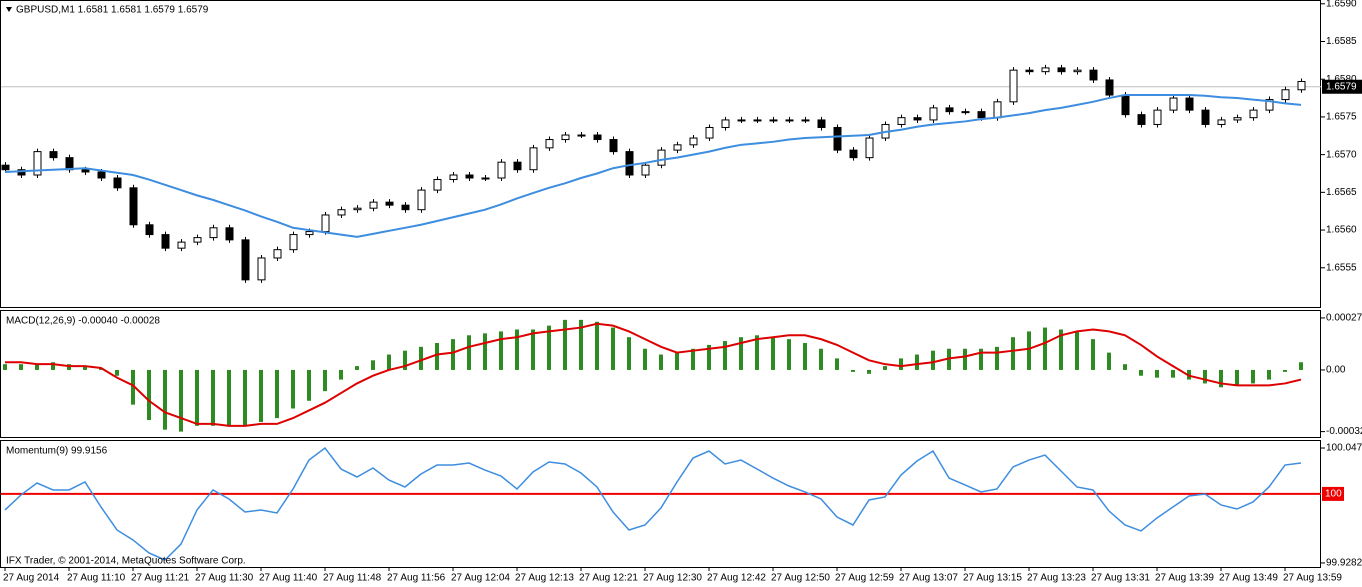 The image size is (1362, 587). What do you see at coordinates (1184, 578) in the screenshot?
I see `x-tick-label: 27 Aug 13:39` at bounding box center [1184, 578].